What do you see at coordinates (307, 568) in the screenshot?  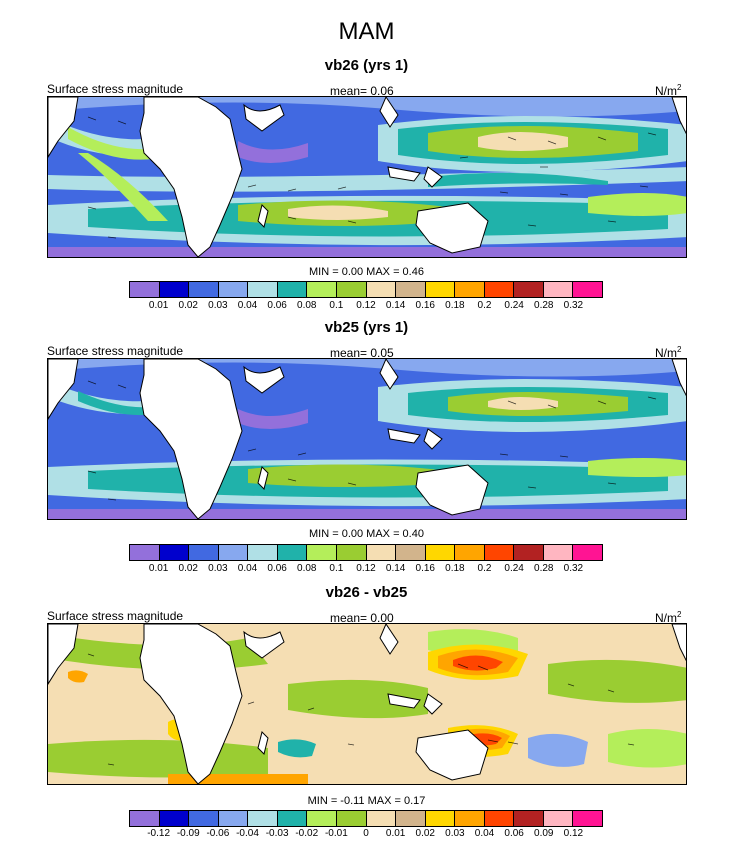 I see `colorbar-tick-label: 0.08` at bounding box center [307, 568].